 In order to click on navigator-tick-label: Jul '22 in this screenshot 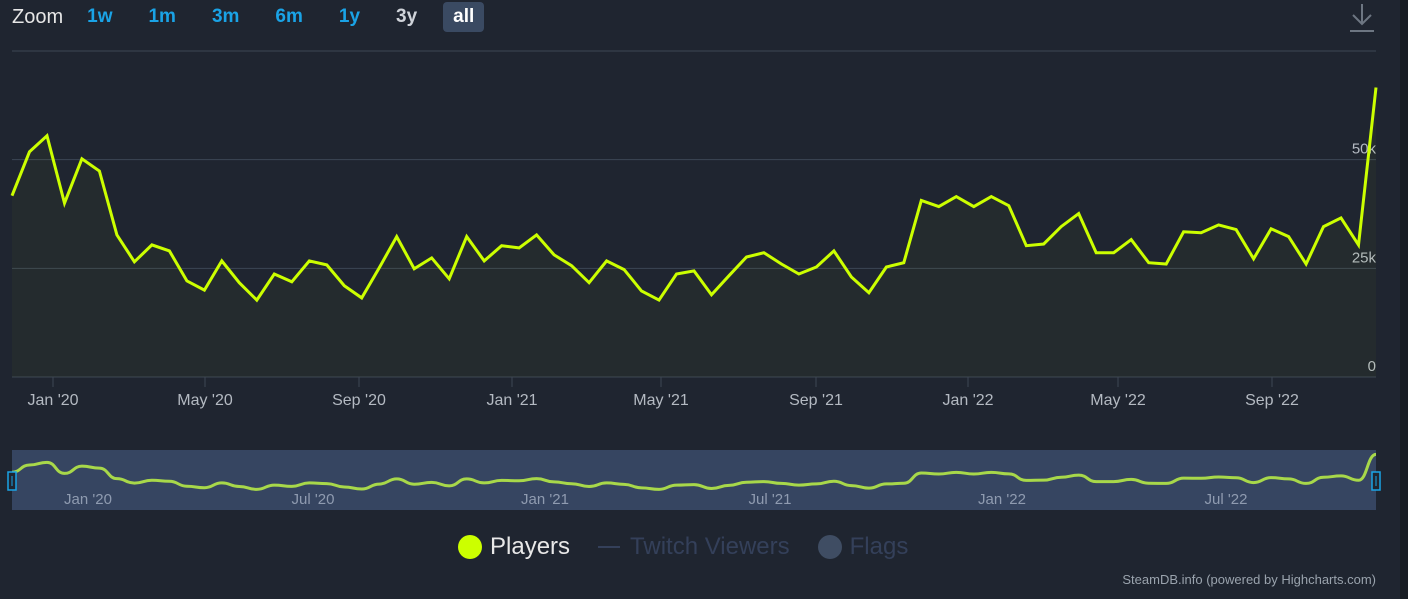, I will do `click(1226, 499)`.